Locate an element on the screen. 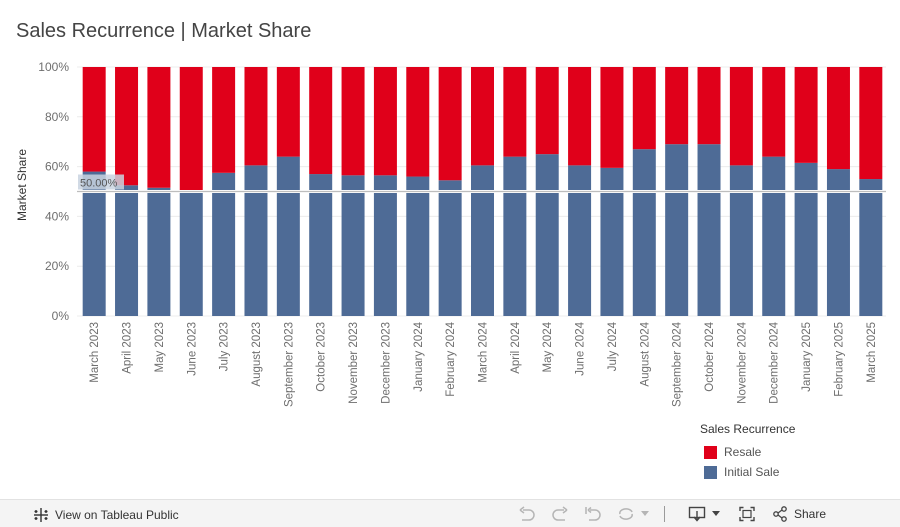 This screenshot has width=900, height=527. download-button is located at coordinates (697, 514).